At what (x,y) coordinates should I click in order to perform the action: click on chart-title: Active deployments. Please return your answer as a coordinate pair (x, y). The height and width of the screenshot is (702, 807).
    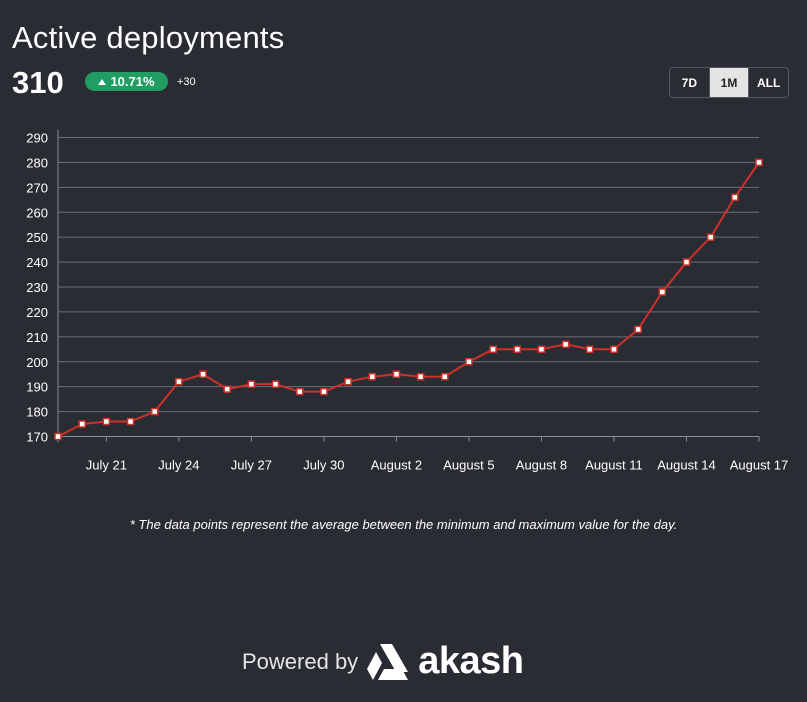
    Looking at the image, I should click on (148, 37).